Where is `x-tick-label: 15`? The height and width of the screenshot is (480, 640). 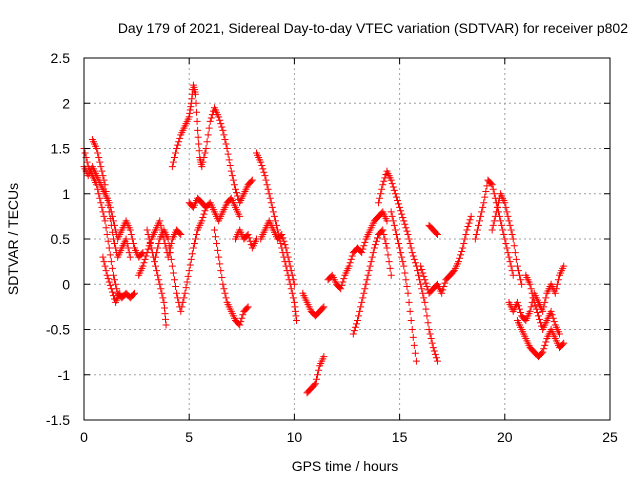
x-tick-label: 15 is located at coordinates (400, 437).